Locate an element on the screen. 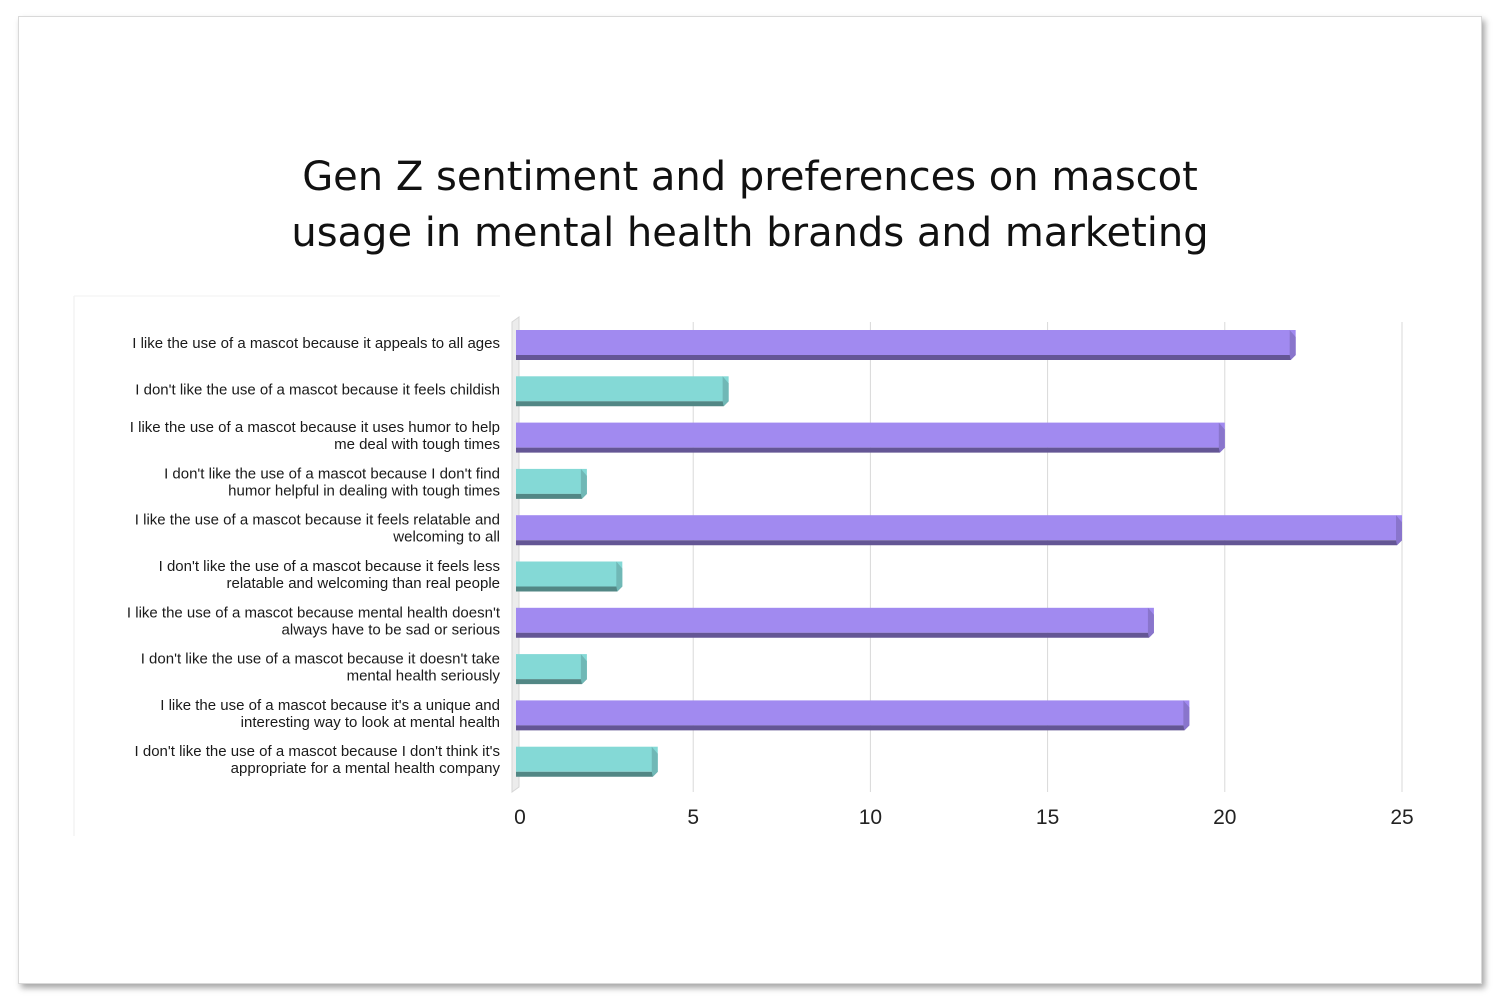 The height and width of the screenshot is (1000, 1500). x-tick-label: 10 is located at coordinates (870, 817).